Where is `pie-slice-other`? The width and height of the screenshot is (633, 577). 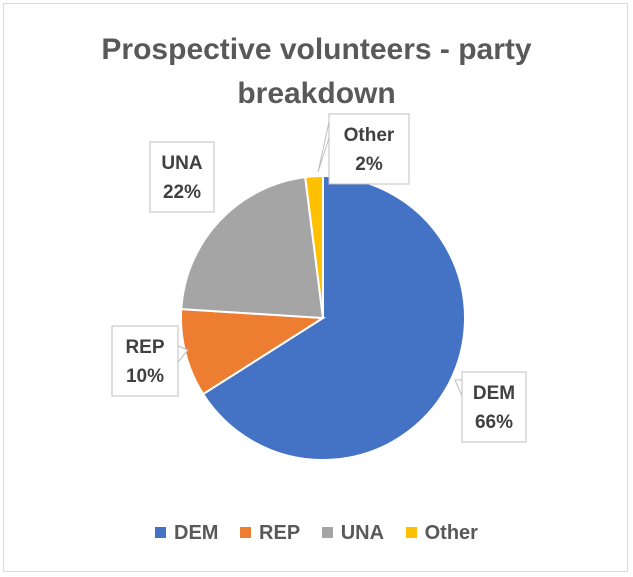 pie-slice-other is located at coordinates (314, 246).